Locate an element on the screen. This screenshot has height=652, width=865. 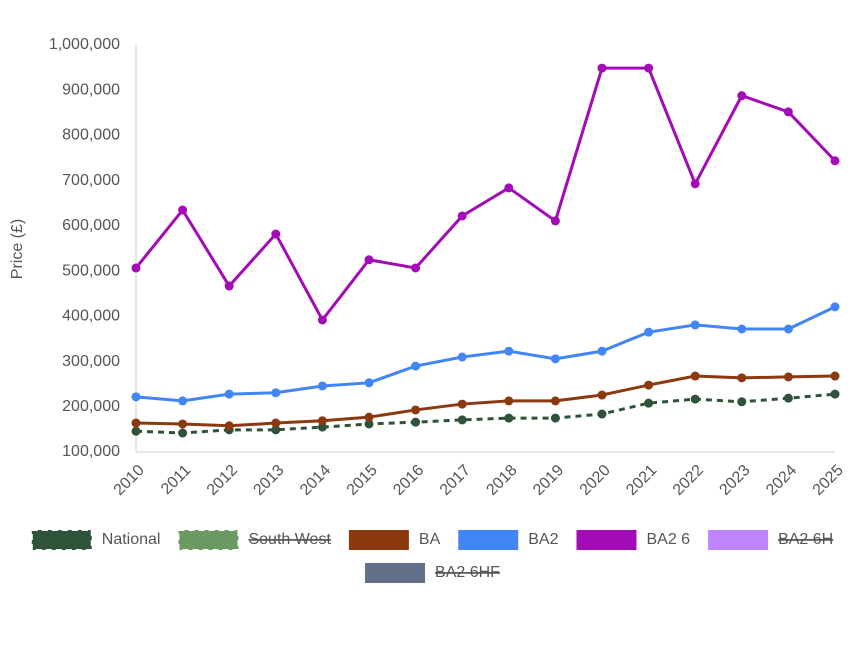
legend-item: National is located at coordinates (95, 540).